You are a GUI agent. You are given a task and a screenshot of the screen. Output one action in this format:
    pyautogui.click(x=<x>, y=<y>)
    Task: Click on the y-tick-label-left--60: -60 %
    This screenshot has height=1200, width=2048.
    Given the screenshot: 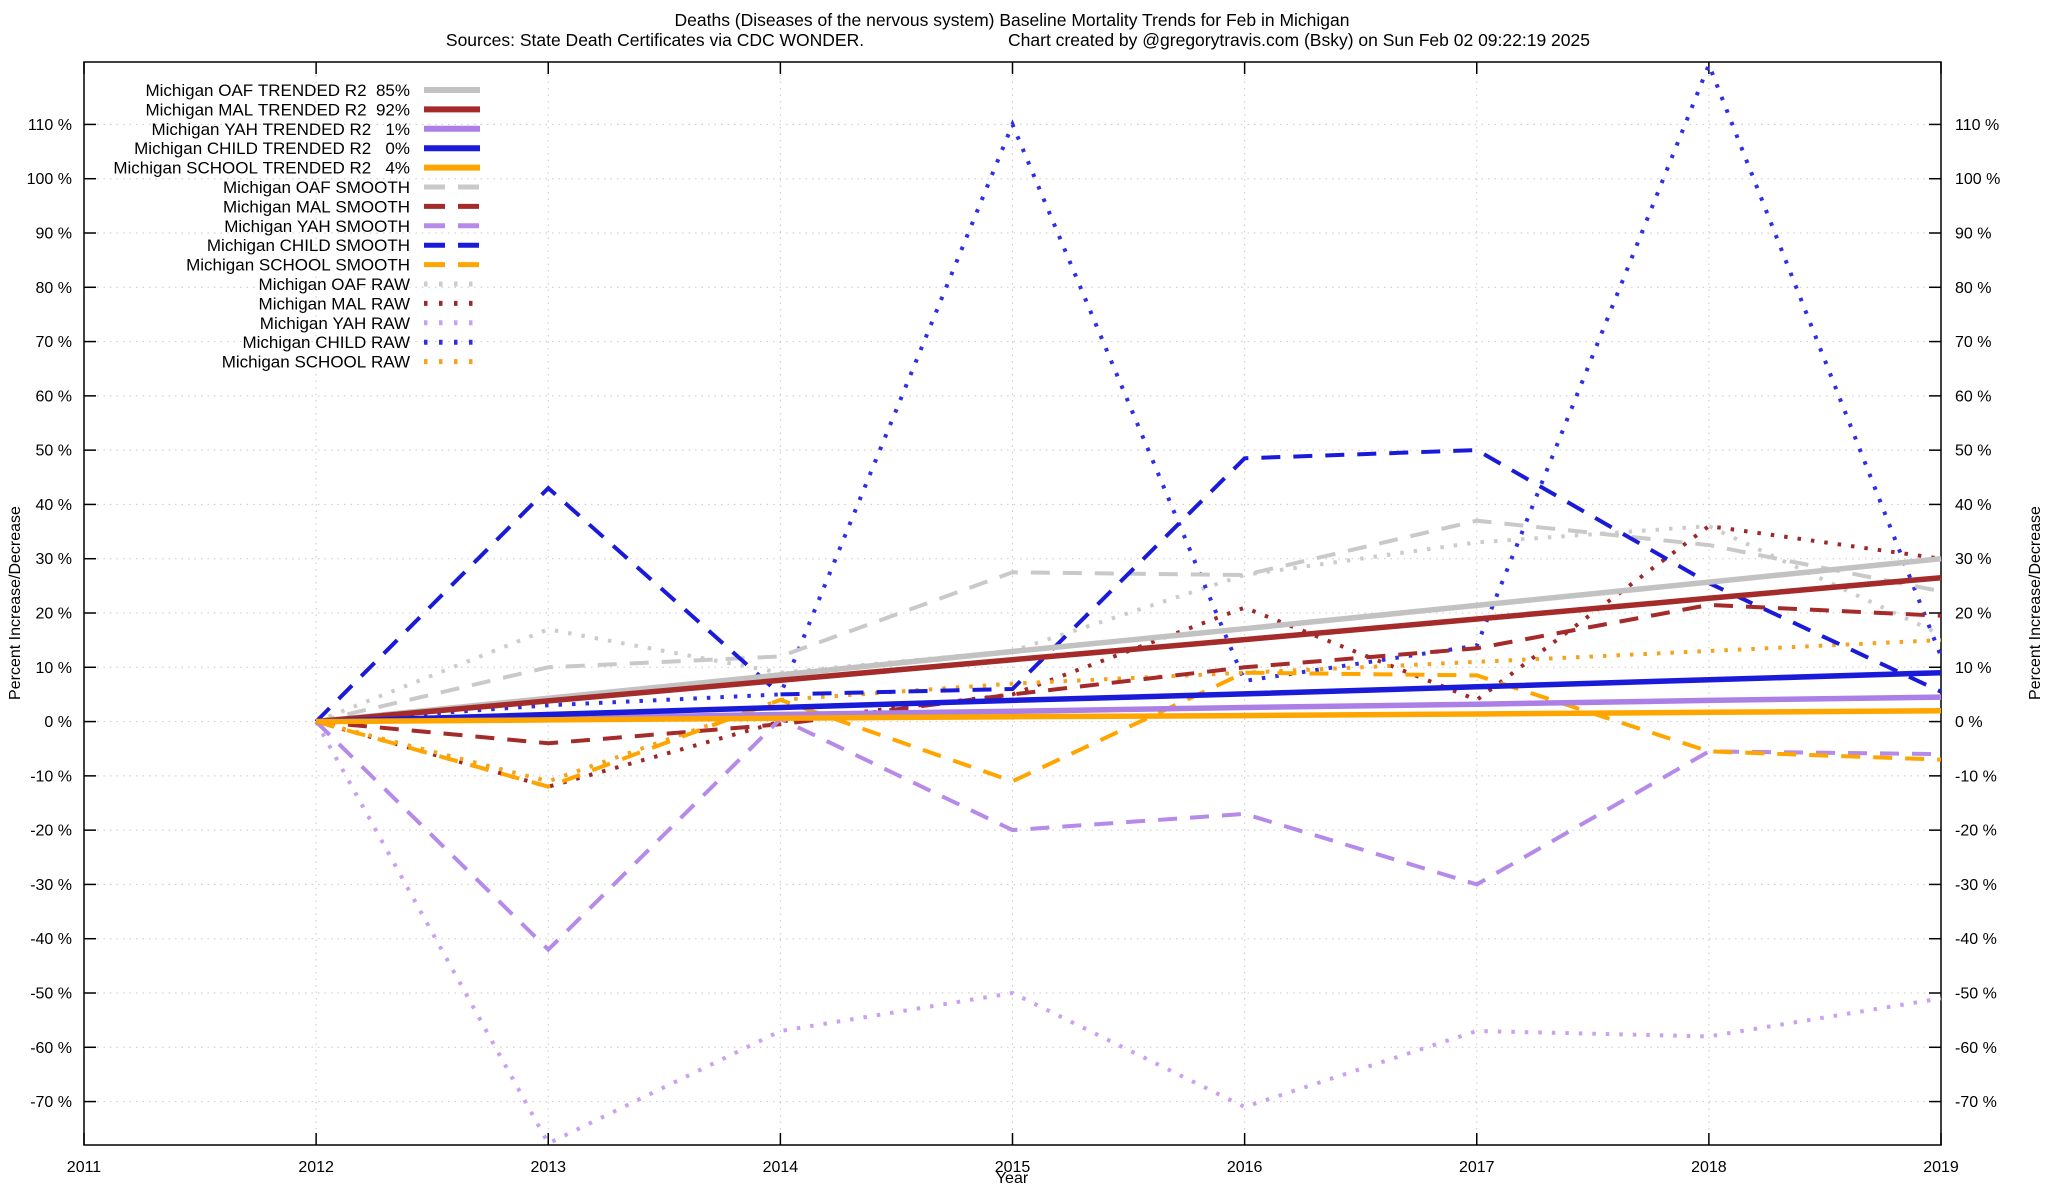 What is the action you would take?
    pyautogui.click(x=51, y=1048)
    